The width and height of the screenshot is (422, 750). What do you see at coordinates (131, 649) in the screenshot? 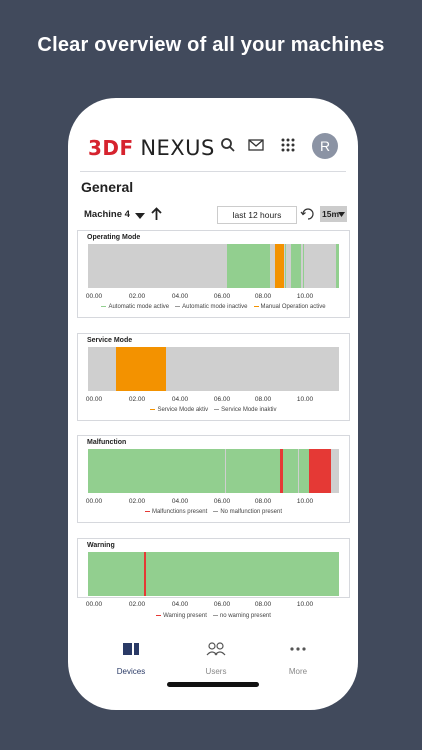
I see `devices-icon` at bounding box center [131, 649].